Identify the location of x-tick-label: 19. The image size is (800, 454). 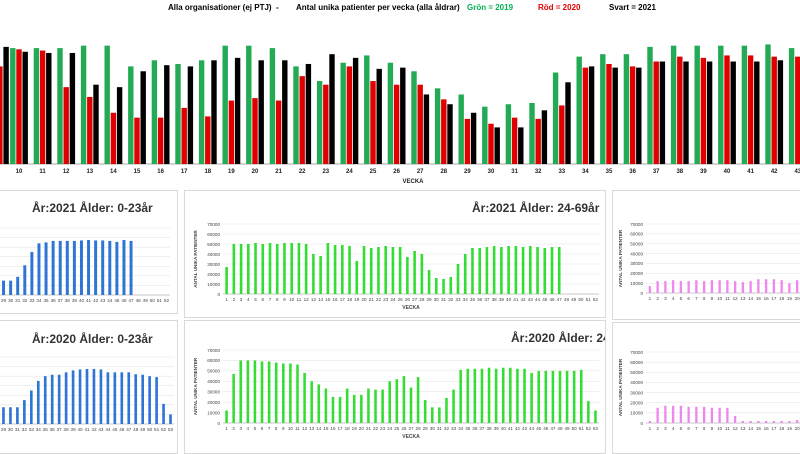
(357, 299).